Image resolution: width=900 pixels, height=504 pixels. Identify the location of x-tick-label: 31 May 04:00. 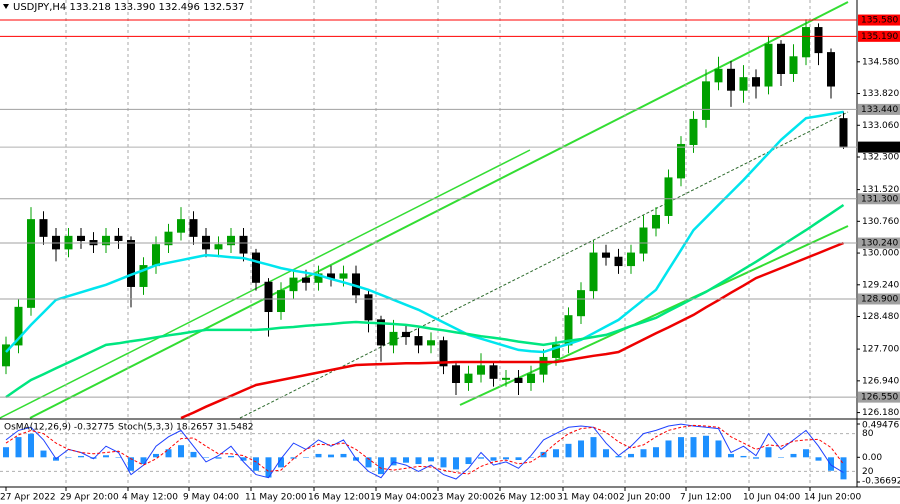
(588, 498).